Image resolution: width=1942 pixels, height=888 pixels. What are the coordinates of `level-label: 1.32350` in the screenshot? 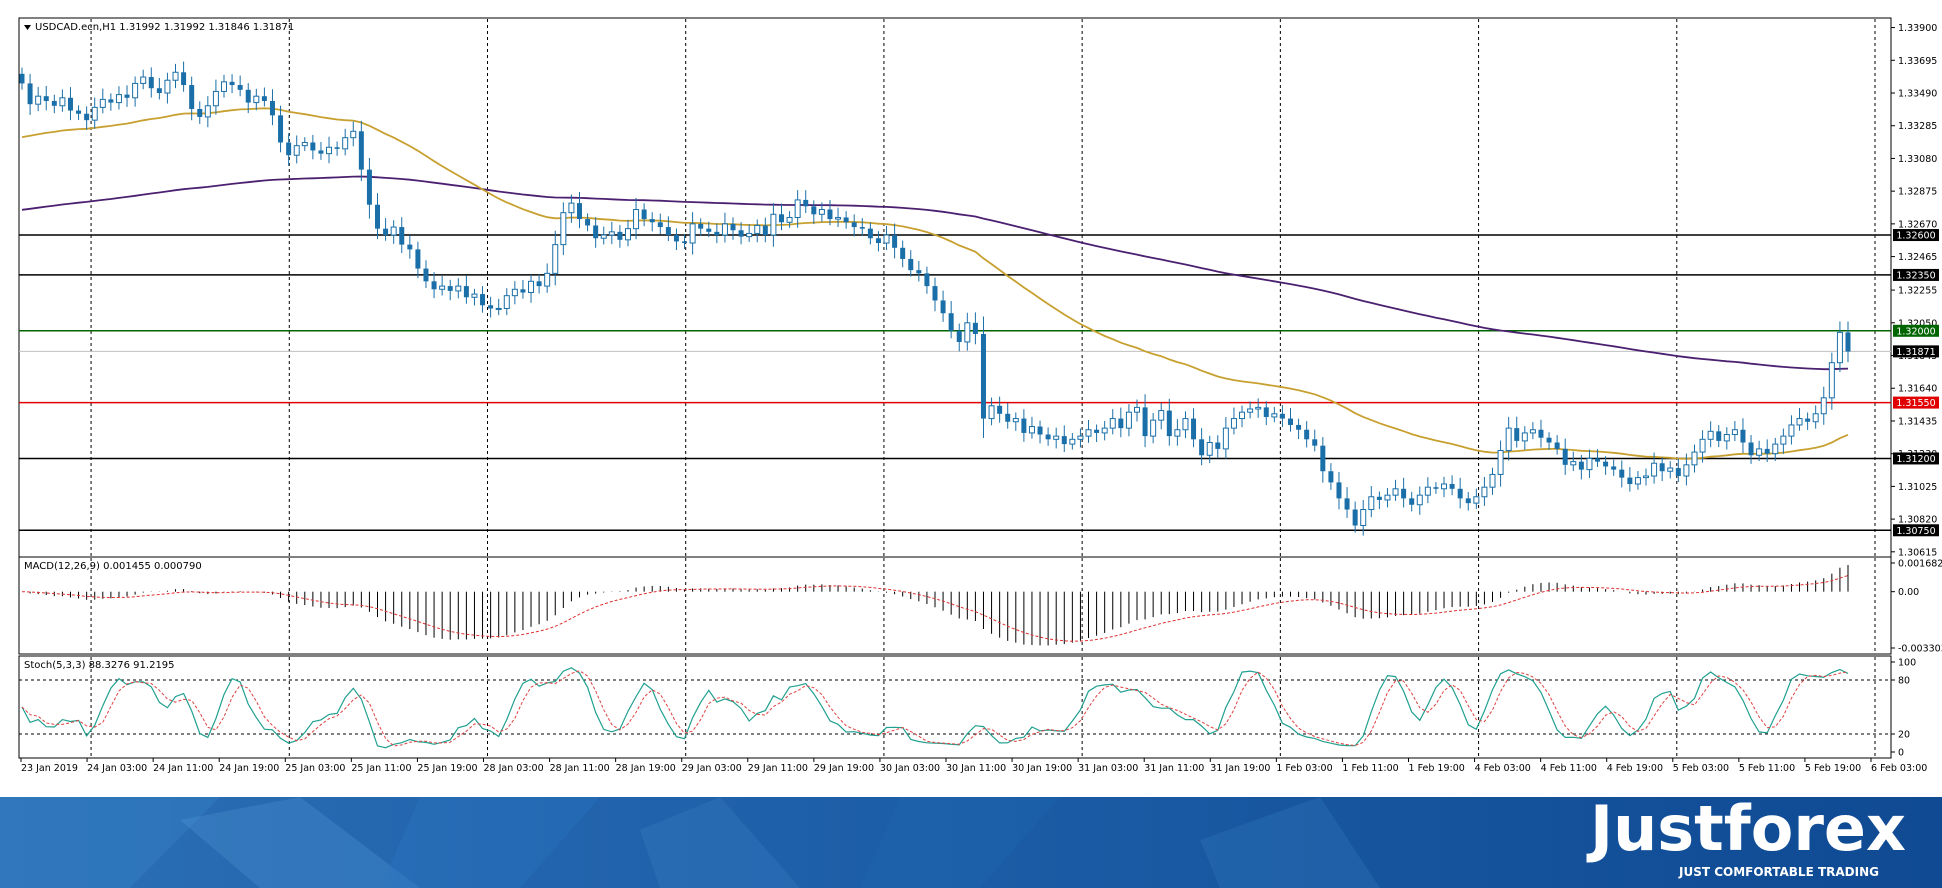 It's located at (1915, 275).